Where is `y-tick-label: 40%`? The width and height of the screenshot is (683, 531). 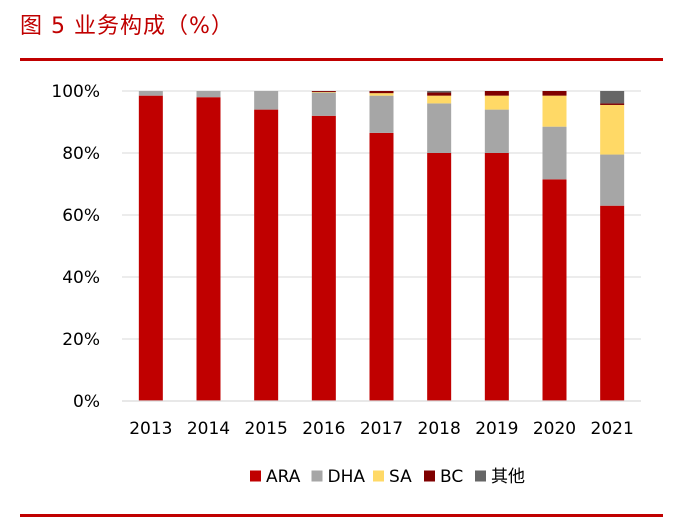 y-tick-label: 40% is located at coordinates (81, 278).